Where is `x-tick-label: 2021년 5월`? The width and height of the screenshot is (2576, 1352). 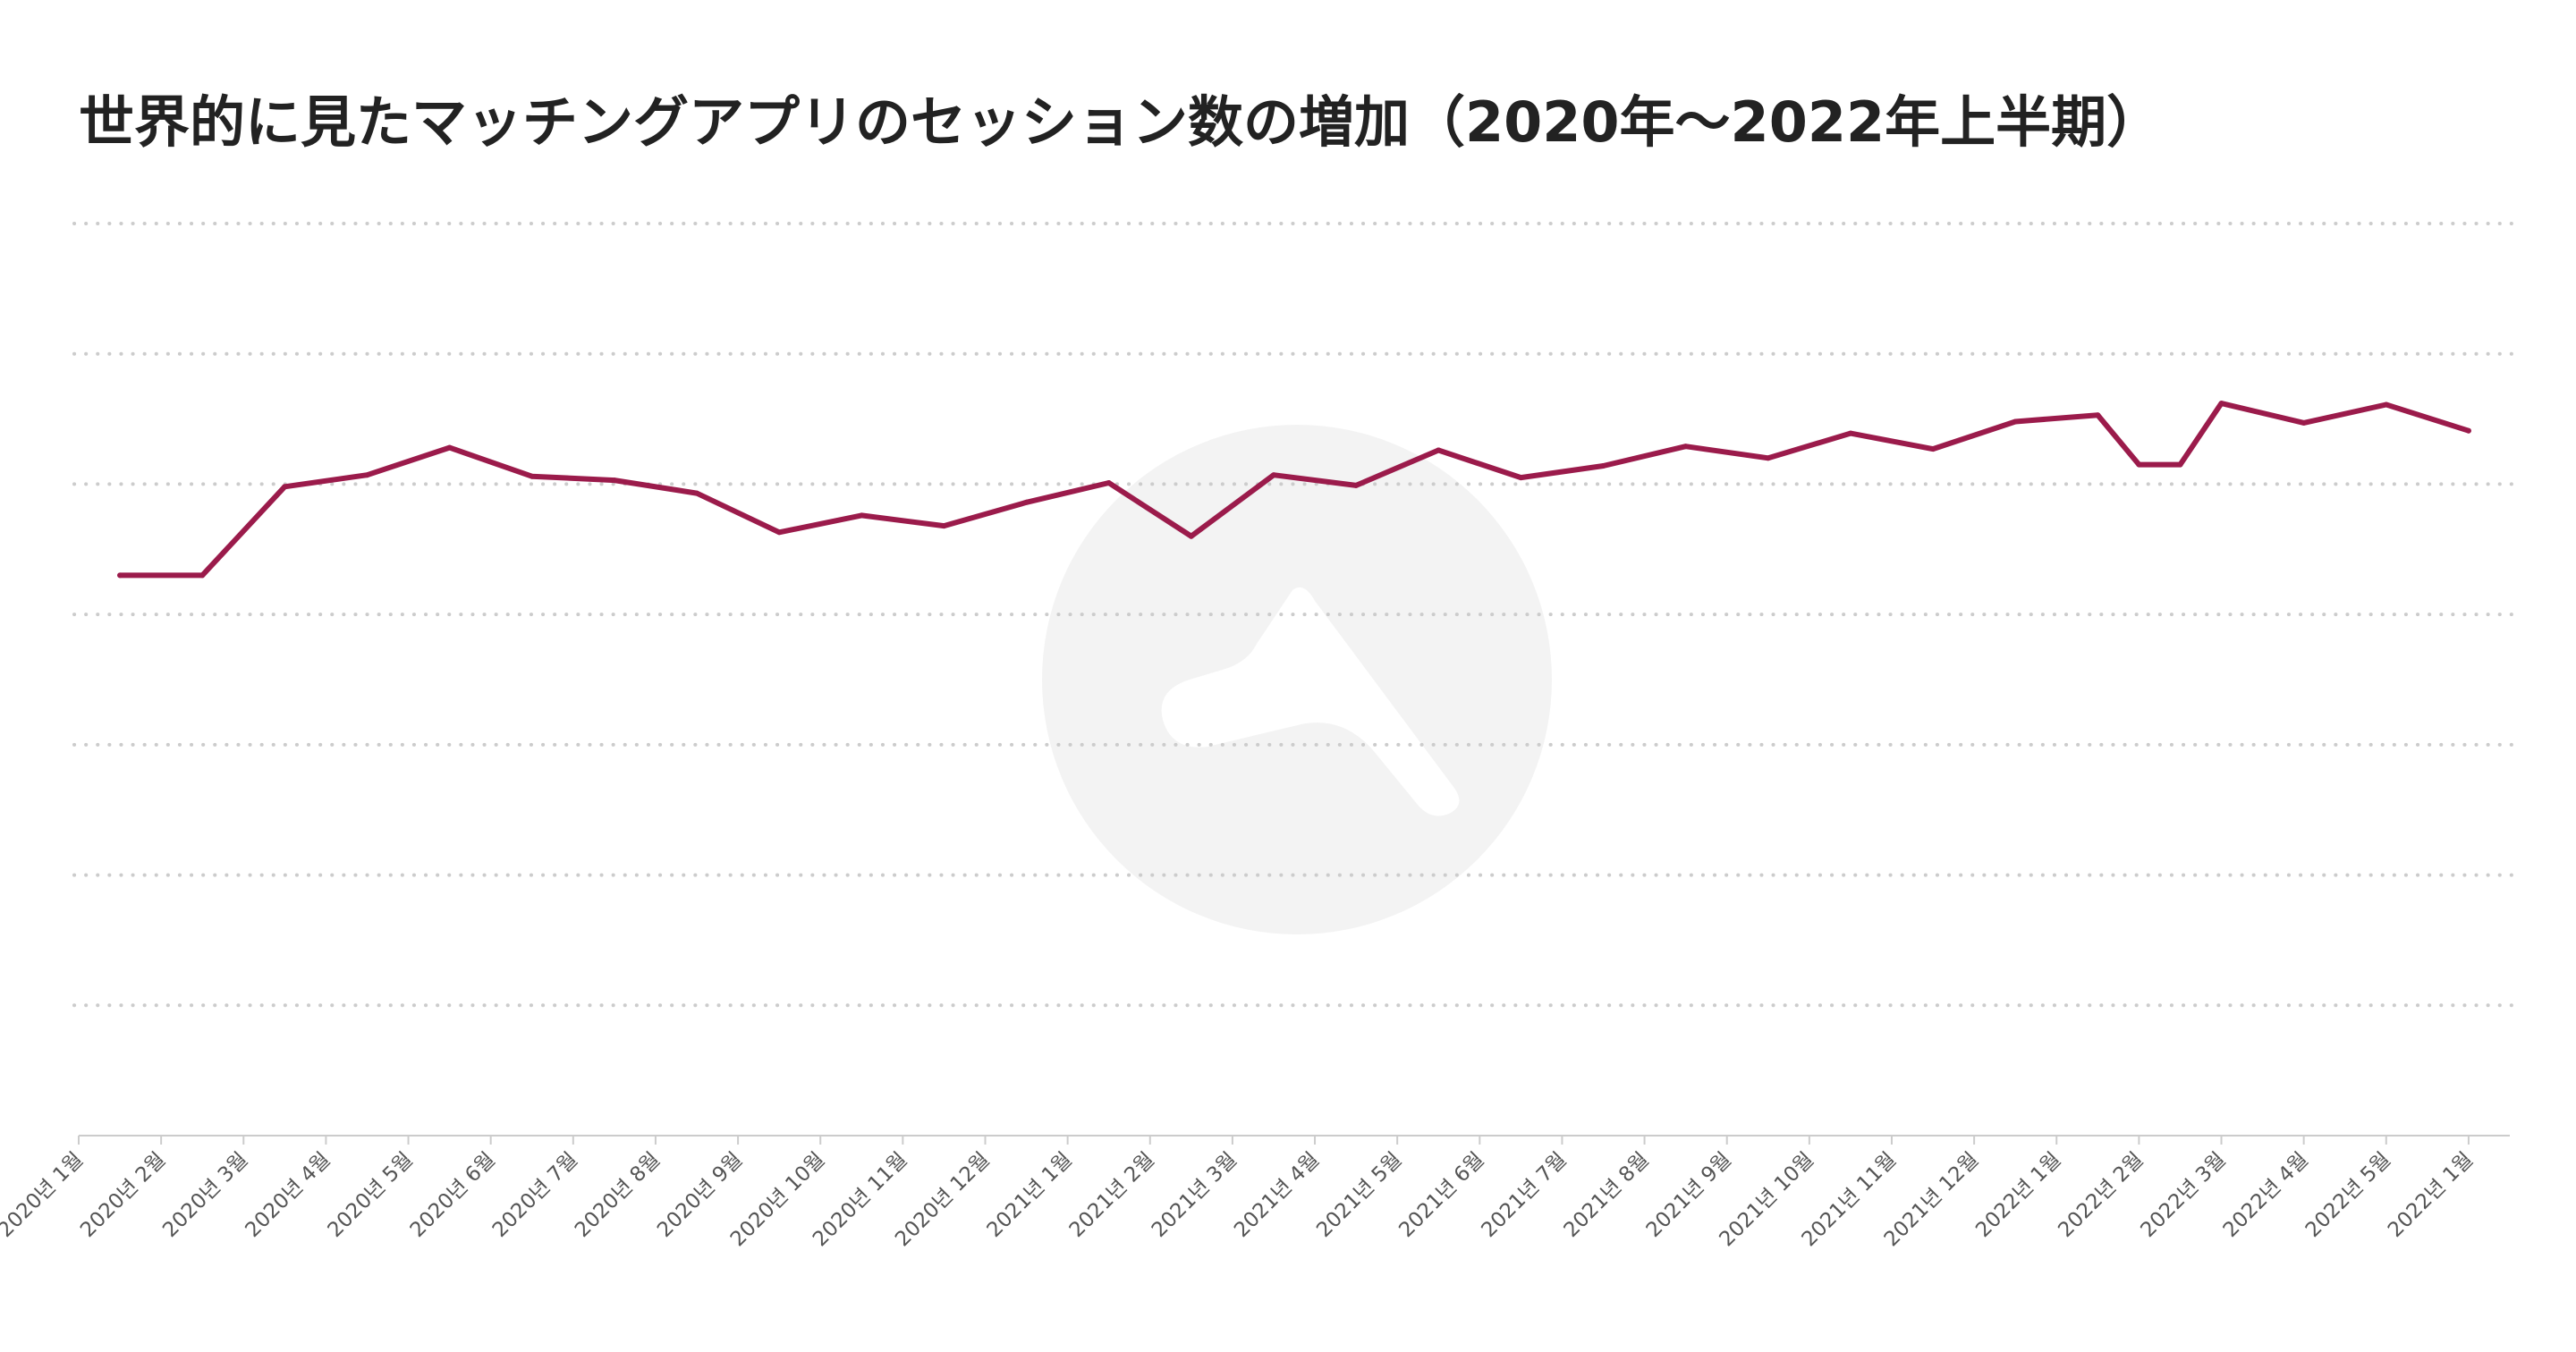 x-tick-label: 2021년 5월 is located at coordinates (1359, 1195).